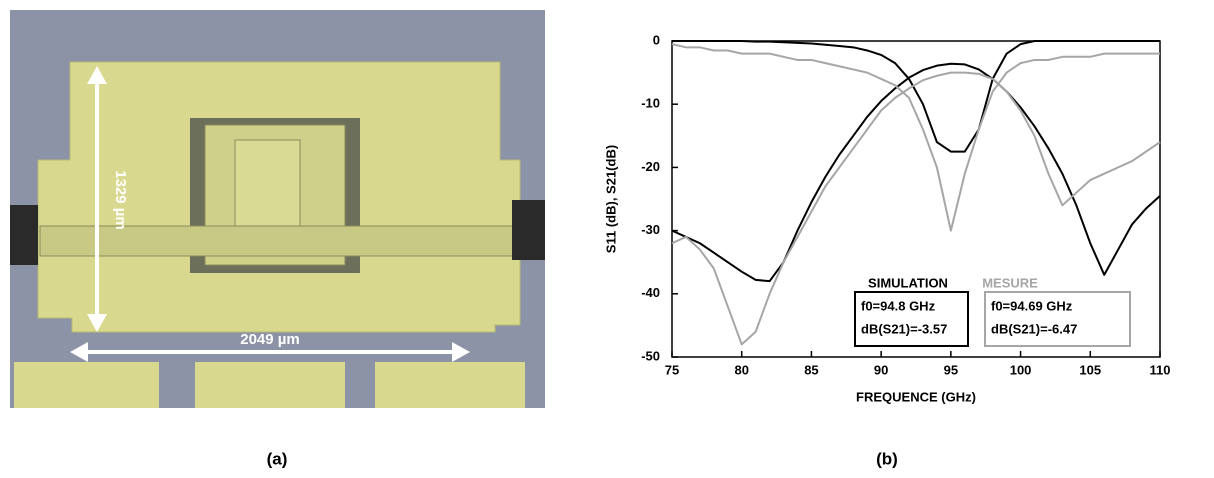  What do you see at coordinates (650, 292) in the screenshot?
I see `y-tick-label: -40` at bounding box center [650, 292].